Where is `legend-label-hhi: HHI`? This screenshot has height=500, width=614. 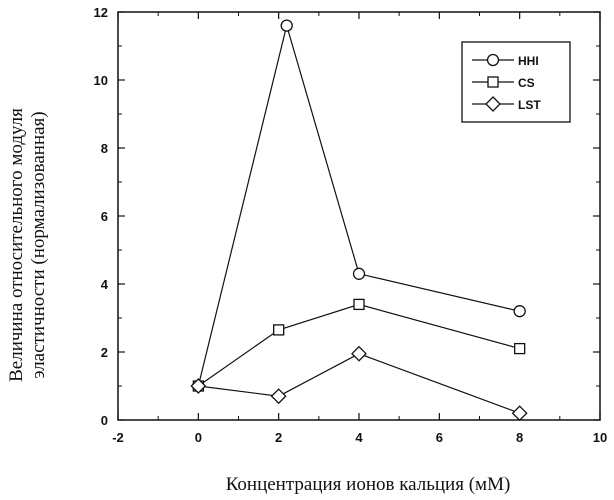
legend-label-hhi: HHI is located at coordinates (528, 61).